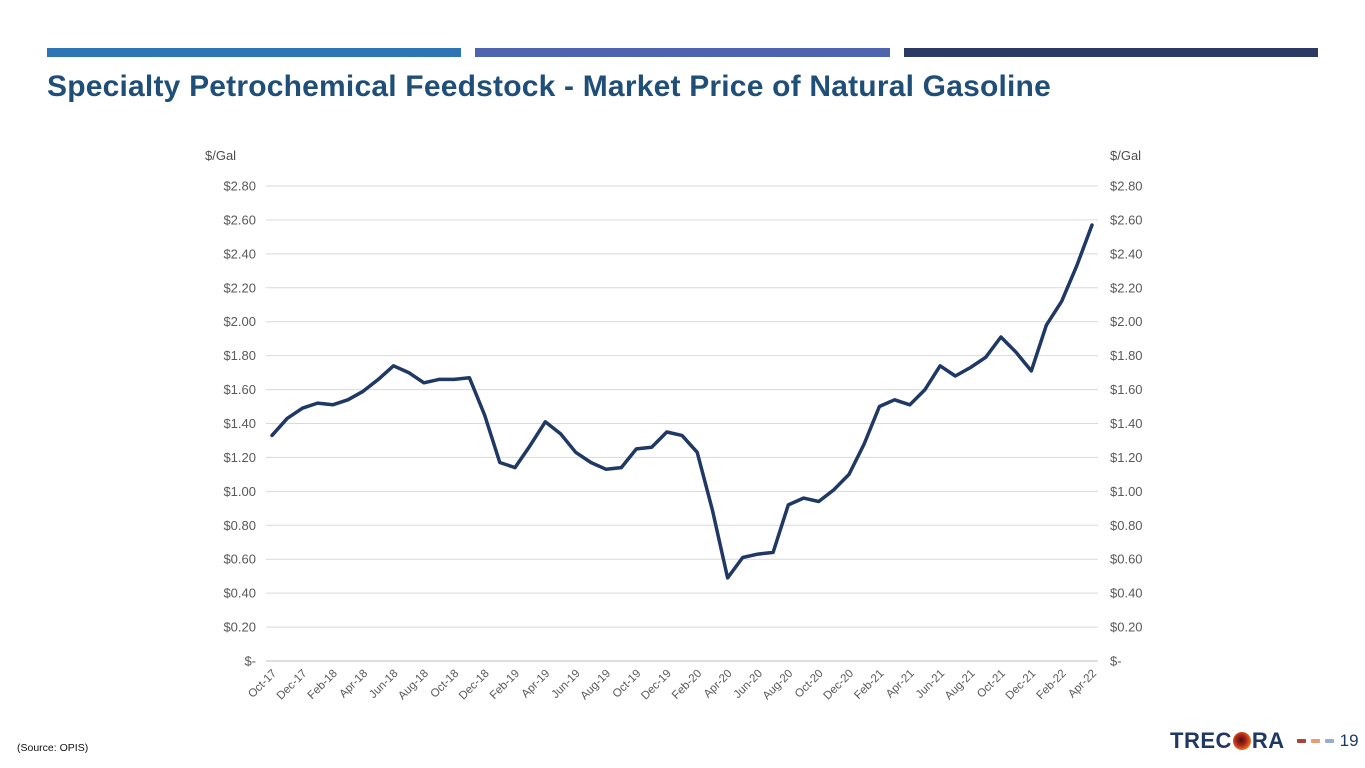  I want to click on x-tick-label: Apr-21, so click(900, 684).